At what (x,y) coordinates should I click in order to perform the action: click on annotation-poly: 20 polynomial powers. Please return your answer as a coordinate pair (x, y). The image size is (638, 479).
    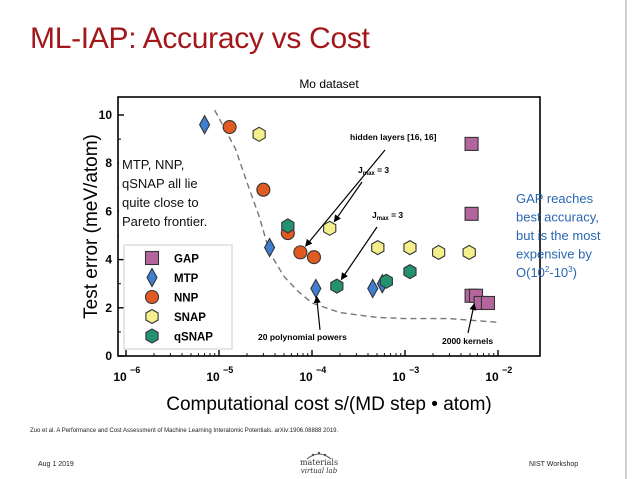
    Looking at the image, I should click on (302, 337).